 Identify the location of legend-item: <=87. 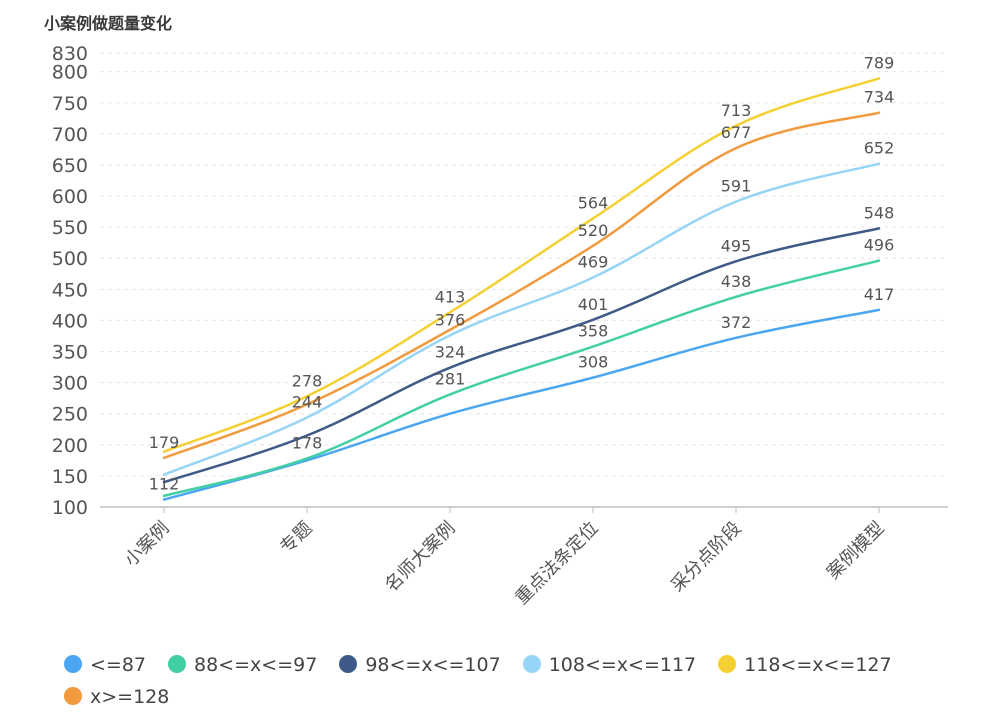
(105, 665).